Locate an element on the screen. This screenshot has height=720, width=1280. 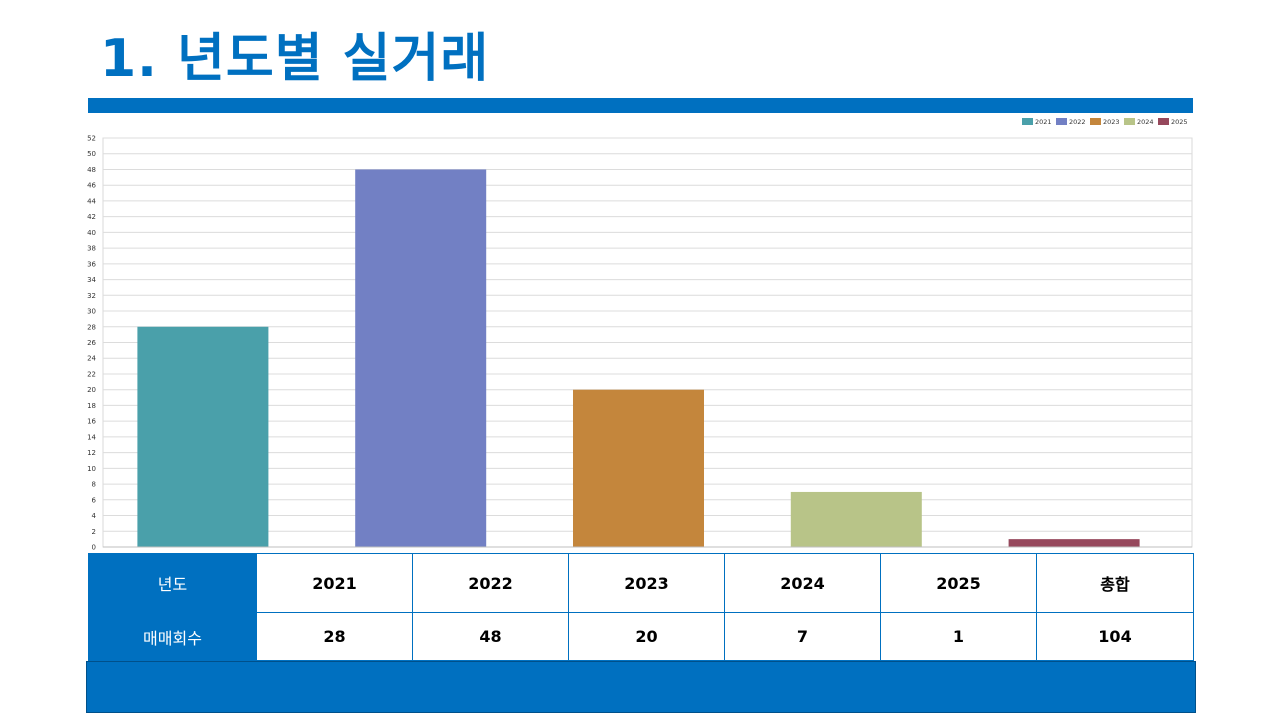
y-tick-label: 36 is located at coordinates (91, 264).